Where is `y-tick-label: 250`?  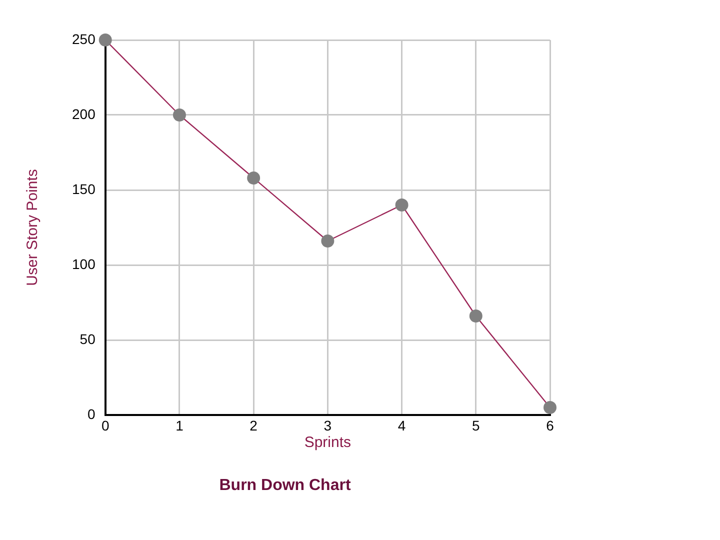 y-tick-label: 250 is located at coordinates (84, 38).